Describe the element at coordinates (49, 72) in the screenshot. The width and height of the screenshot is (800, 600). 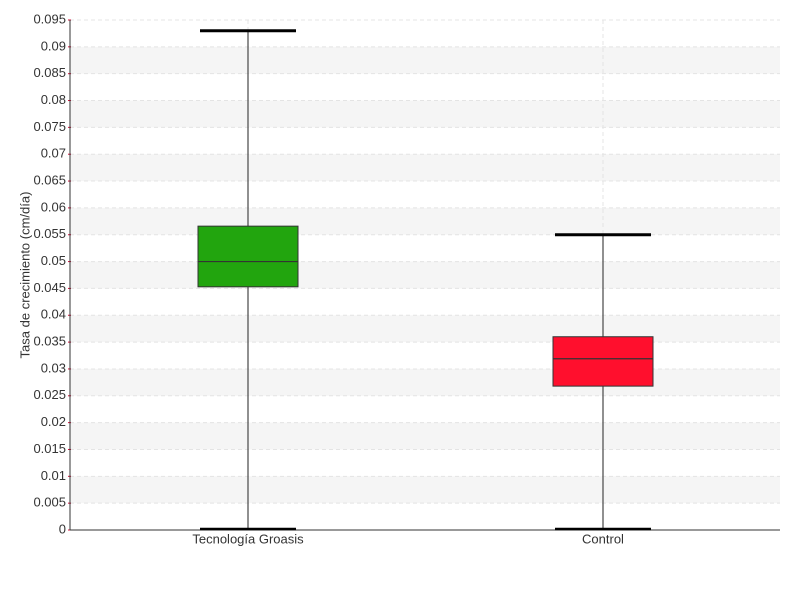
I see `y-tick-label: 0.085` at that location.